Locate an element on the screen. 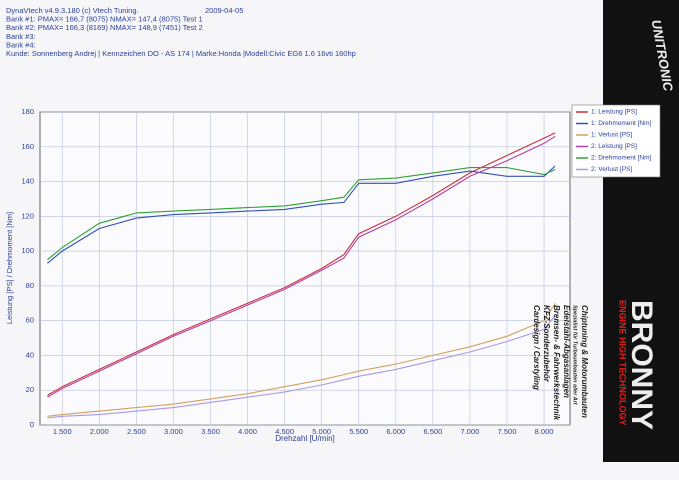  y-tick-label: 80 is located at coordinates (30, 285).